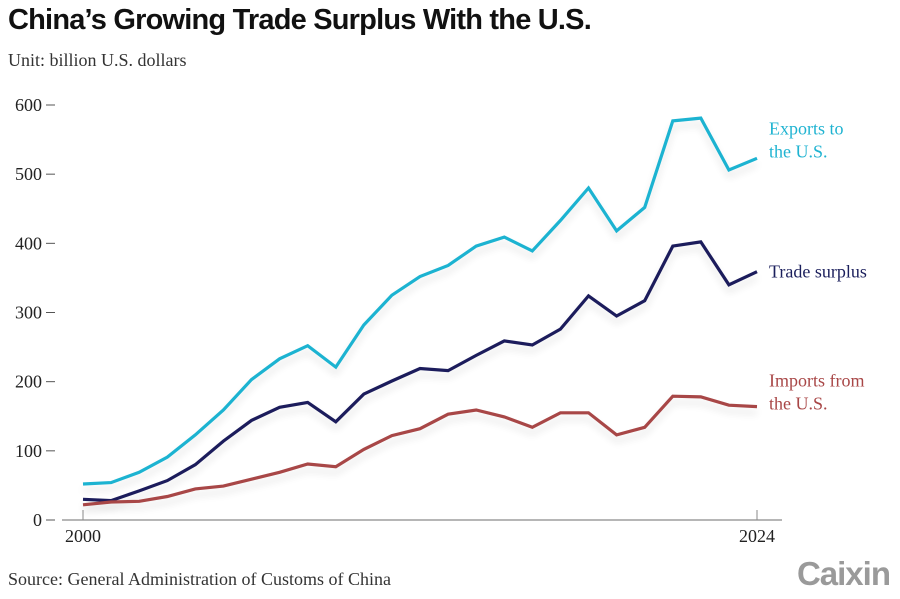  I want to click on chart-subtitle: Unit: billion U.S. dollars, so click(97, 60).